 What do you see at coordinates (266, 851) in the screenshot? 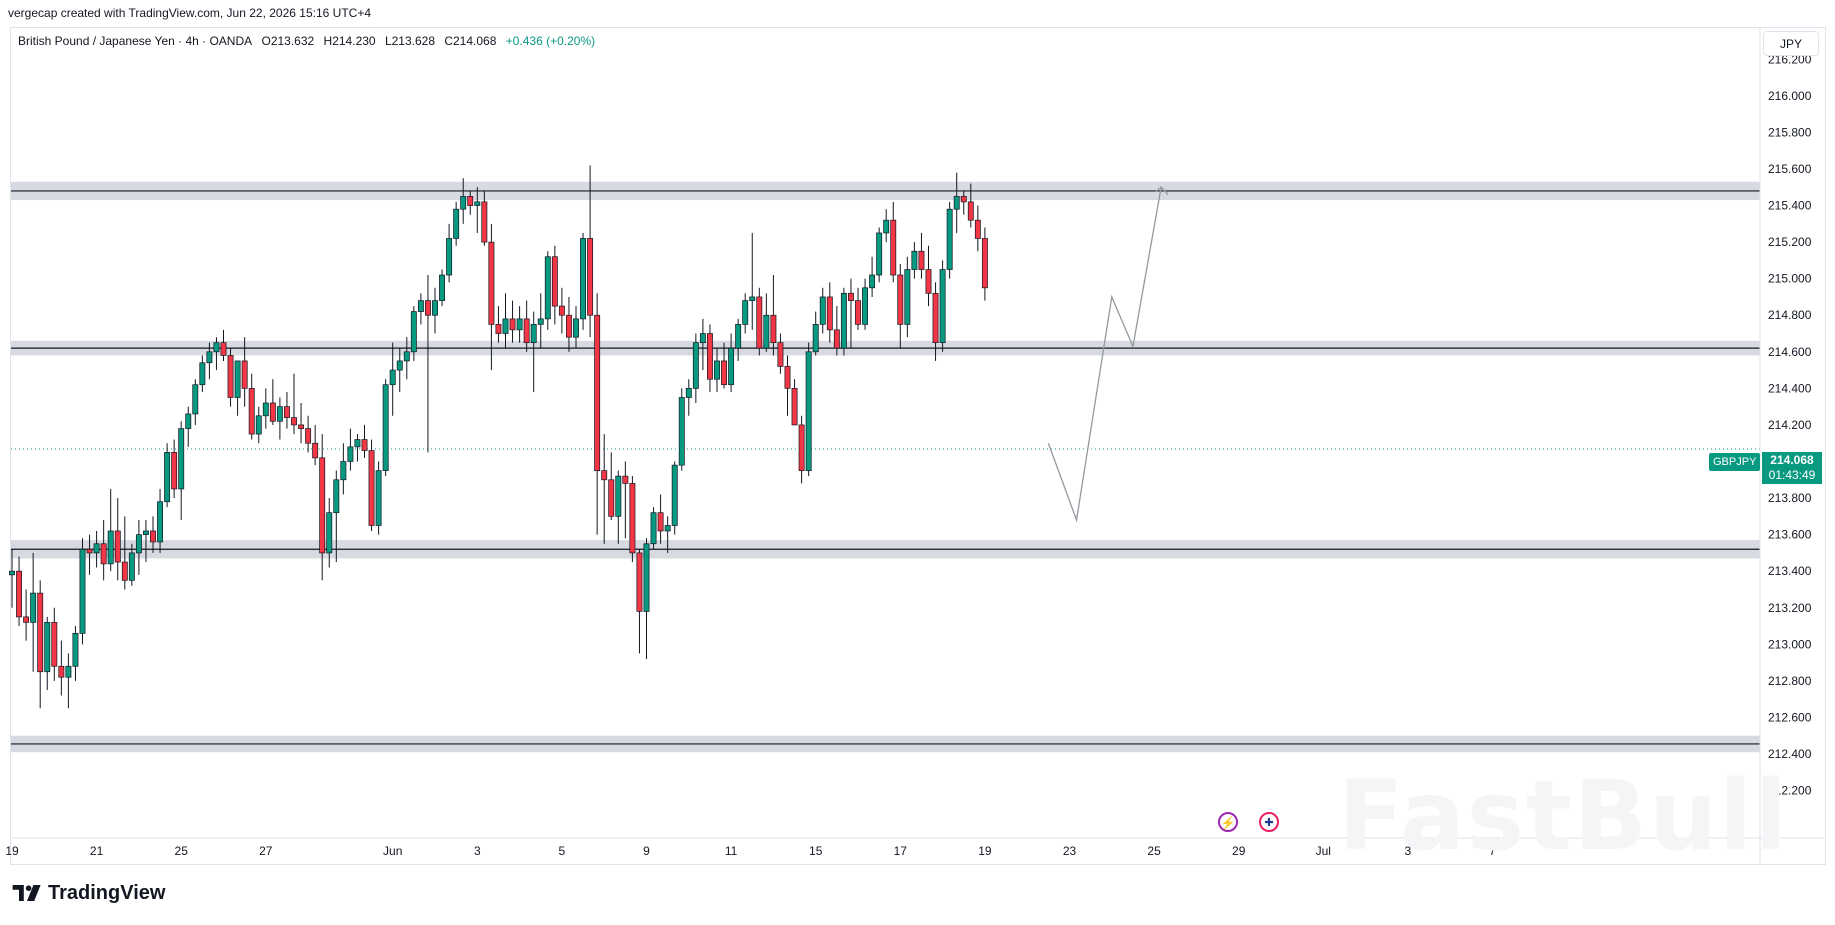
I see `time-tick-label: 27` at bounding box center [266, 851].